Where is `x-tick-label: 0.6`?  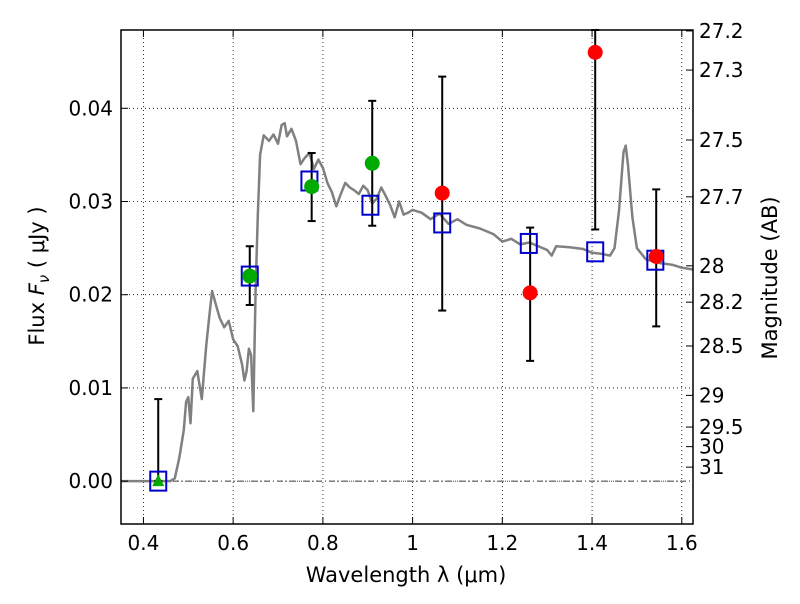
x-tick-label: 0.6 is located at coordinates (233, 543).